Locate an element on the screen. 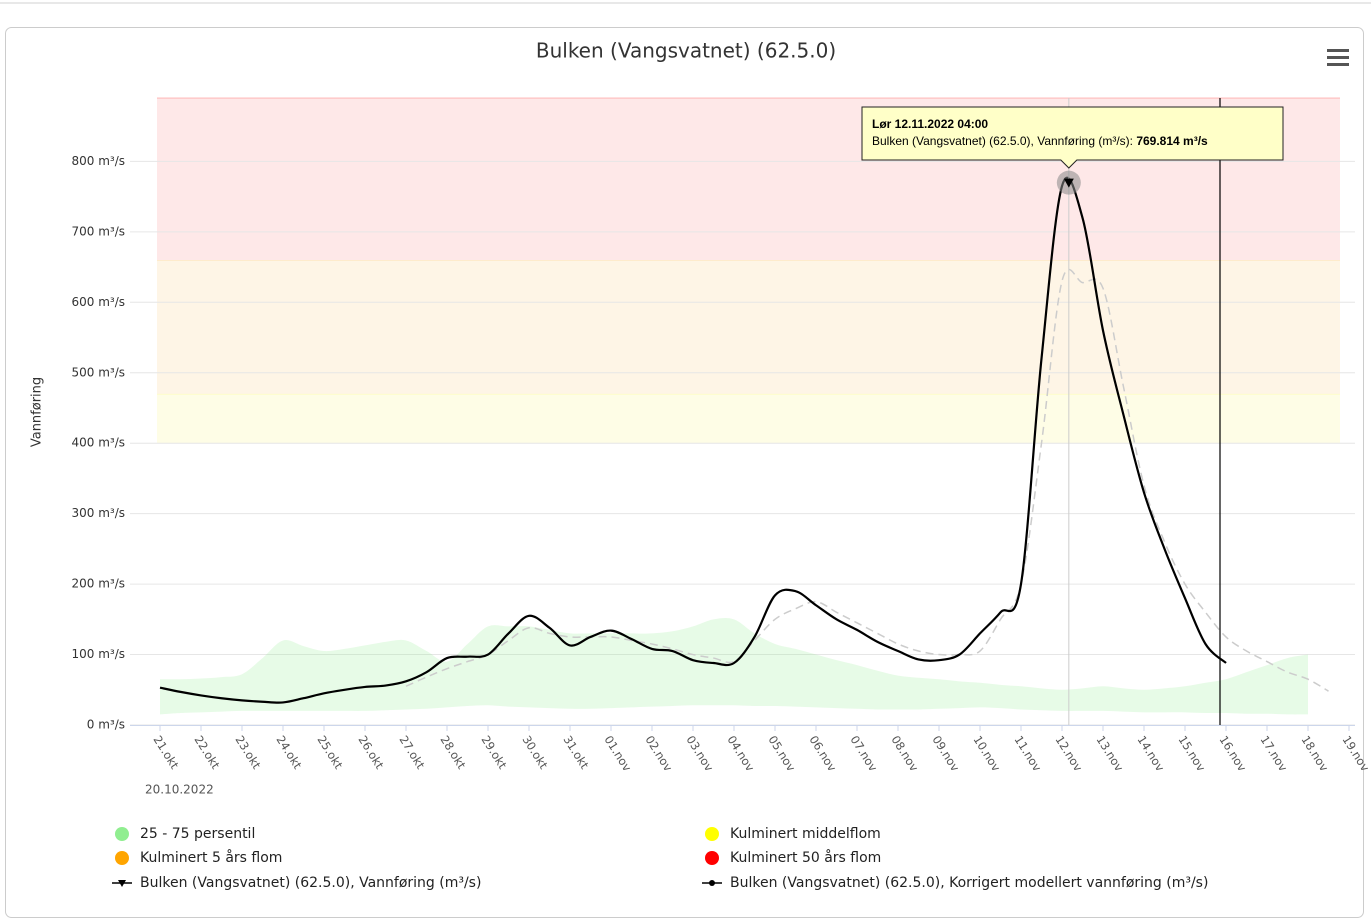 The image size is (1371, 923). y-tick-label: 800 m³/s is located at coordinates (98, 161).